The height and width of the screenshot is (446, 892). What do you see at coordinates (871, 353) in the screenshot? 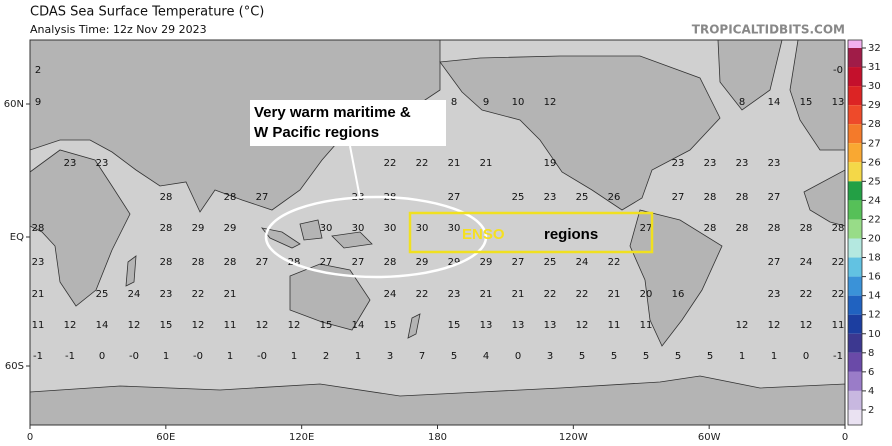
I see `colorbar-tick-label: 8` at bounding box center [871, 353].